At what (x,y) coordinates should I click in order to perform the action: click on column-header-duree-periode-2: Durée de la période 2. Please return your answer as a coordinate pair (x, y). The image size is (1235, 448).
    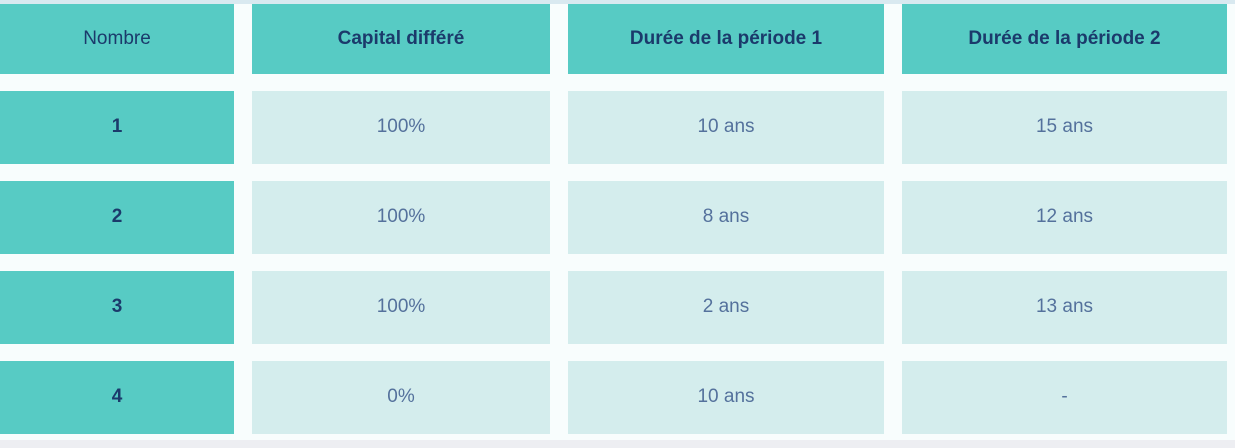
    Looking at the image, I should click on (1064, 39).